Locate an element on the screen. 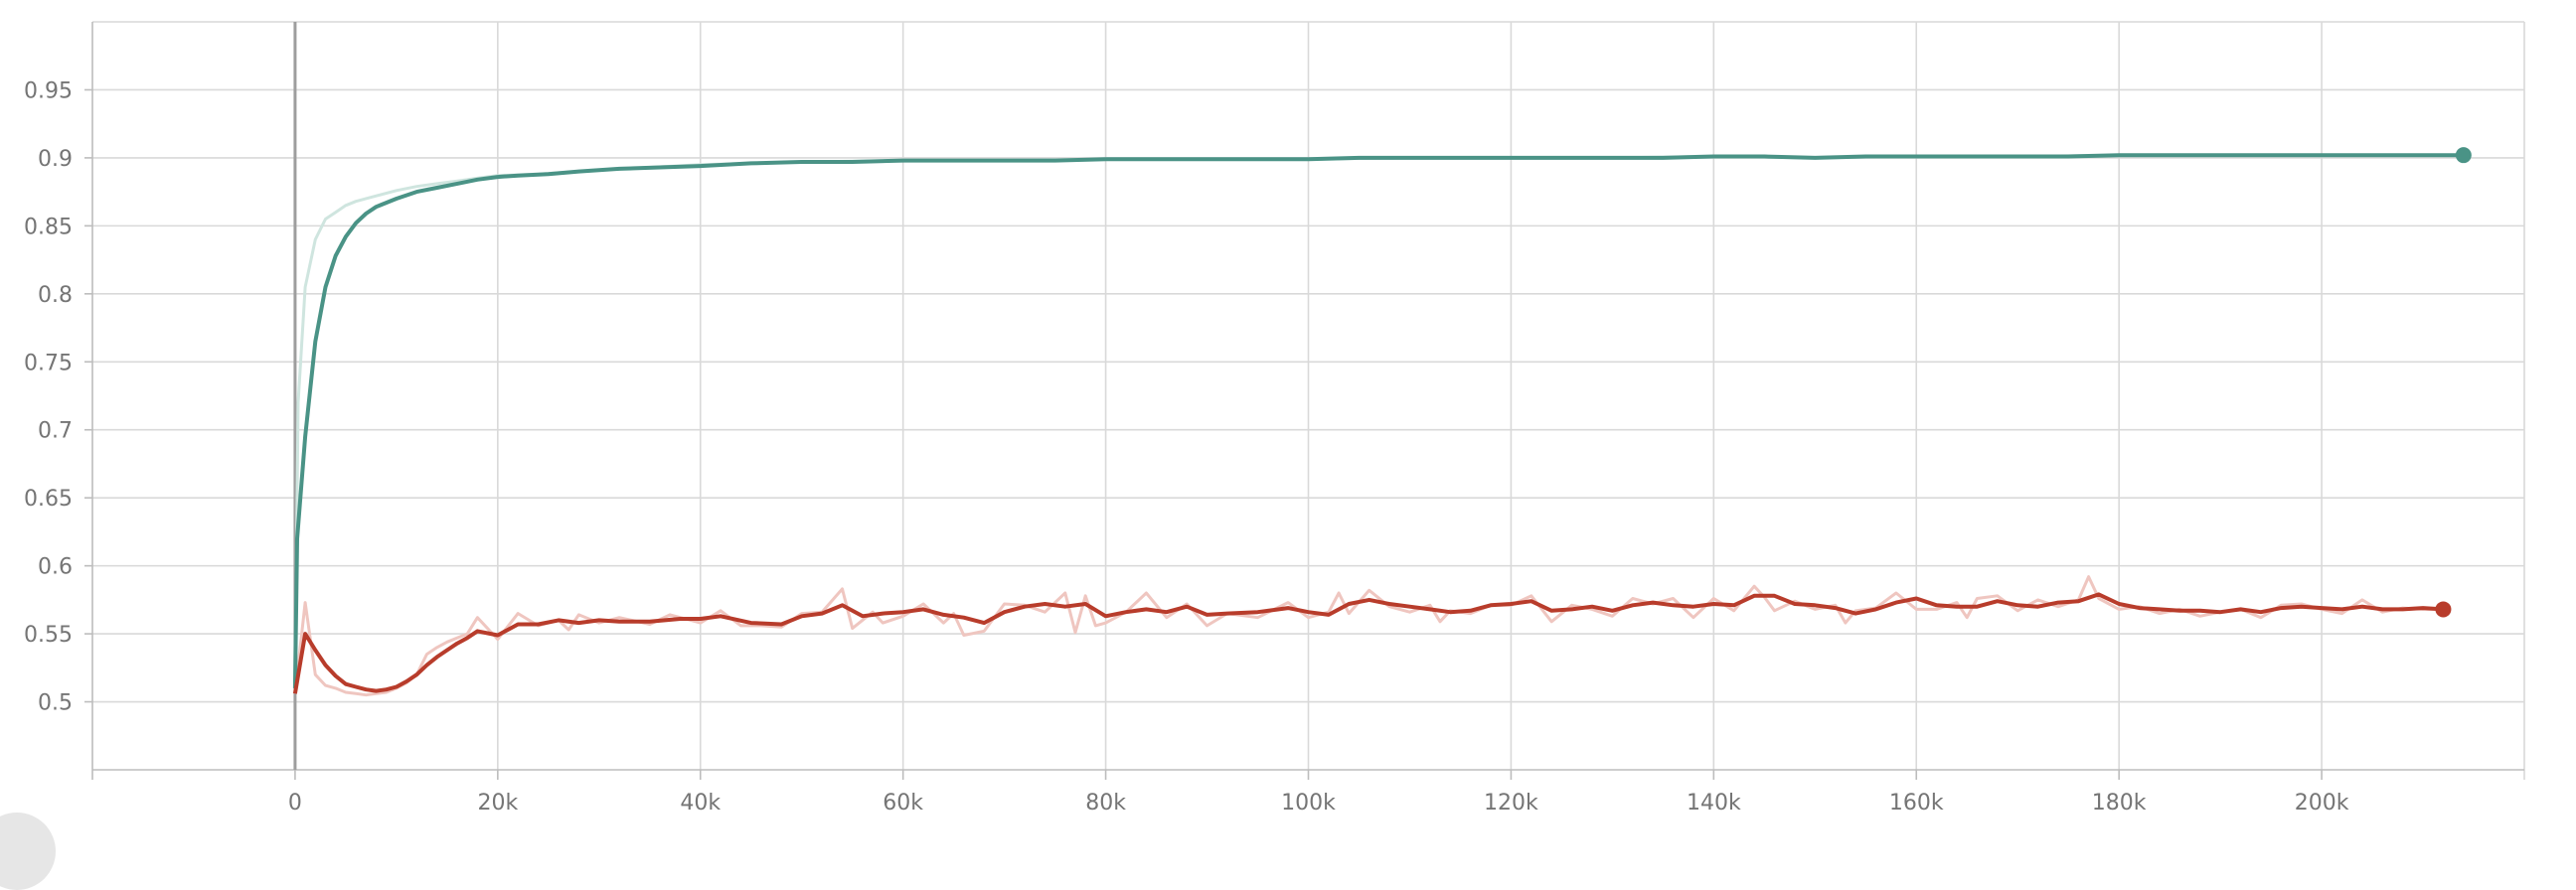  series-2-smoothed-line is located at coordinates (1368, 643).